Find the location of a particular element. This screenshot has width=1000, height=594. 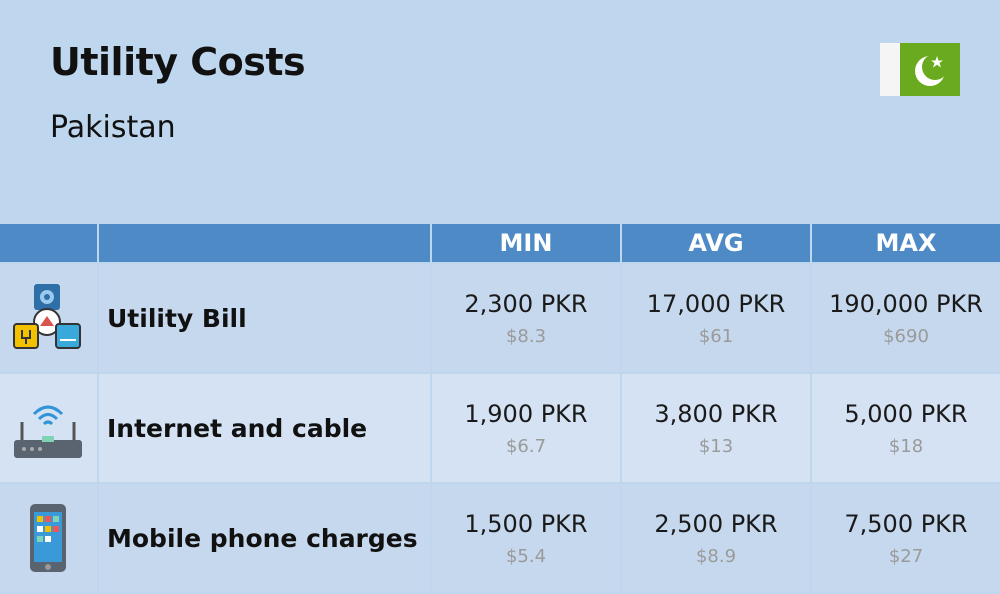

row-label: Internet and cable is located at coordinates (264, 428).